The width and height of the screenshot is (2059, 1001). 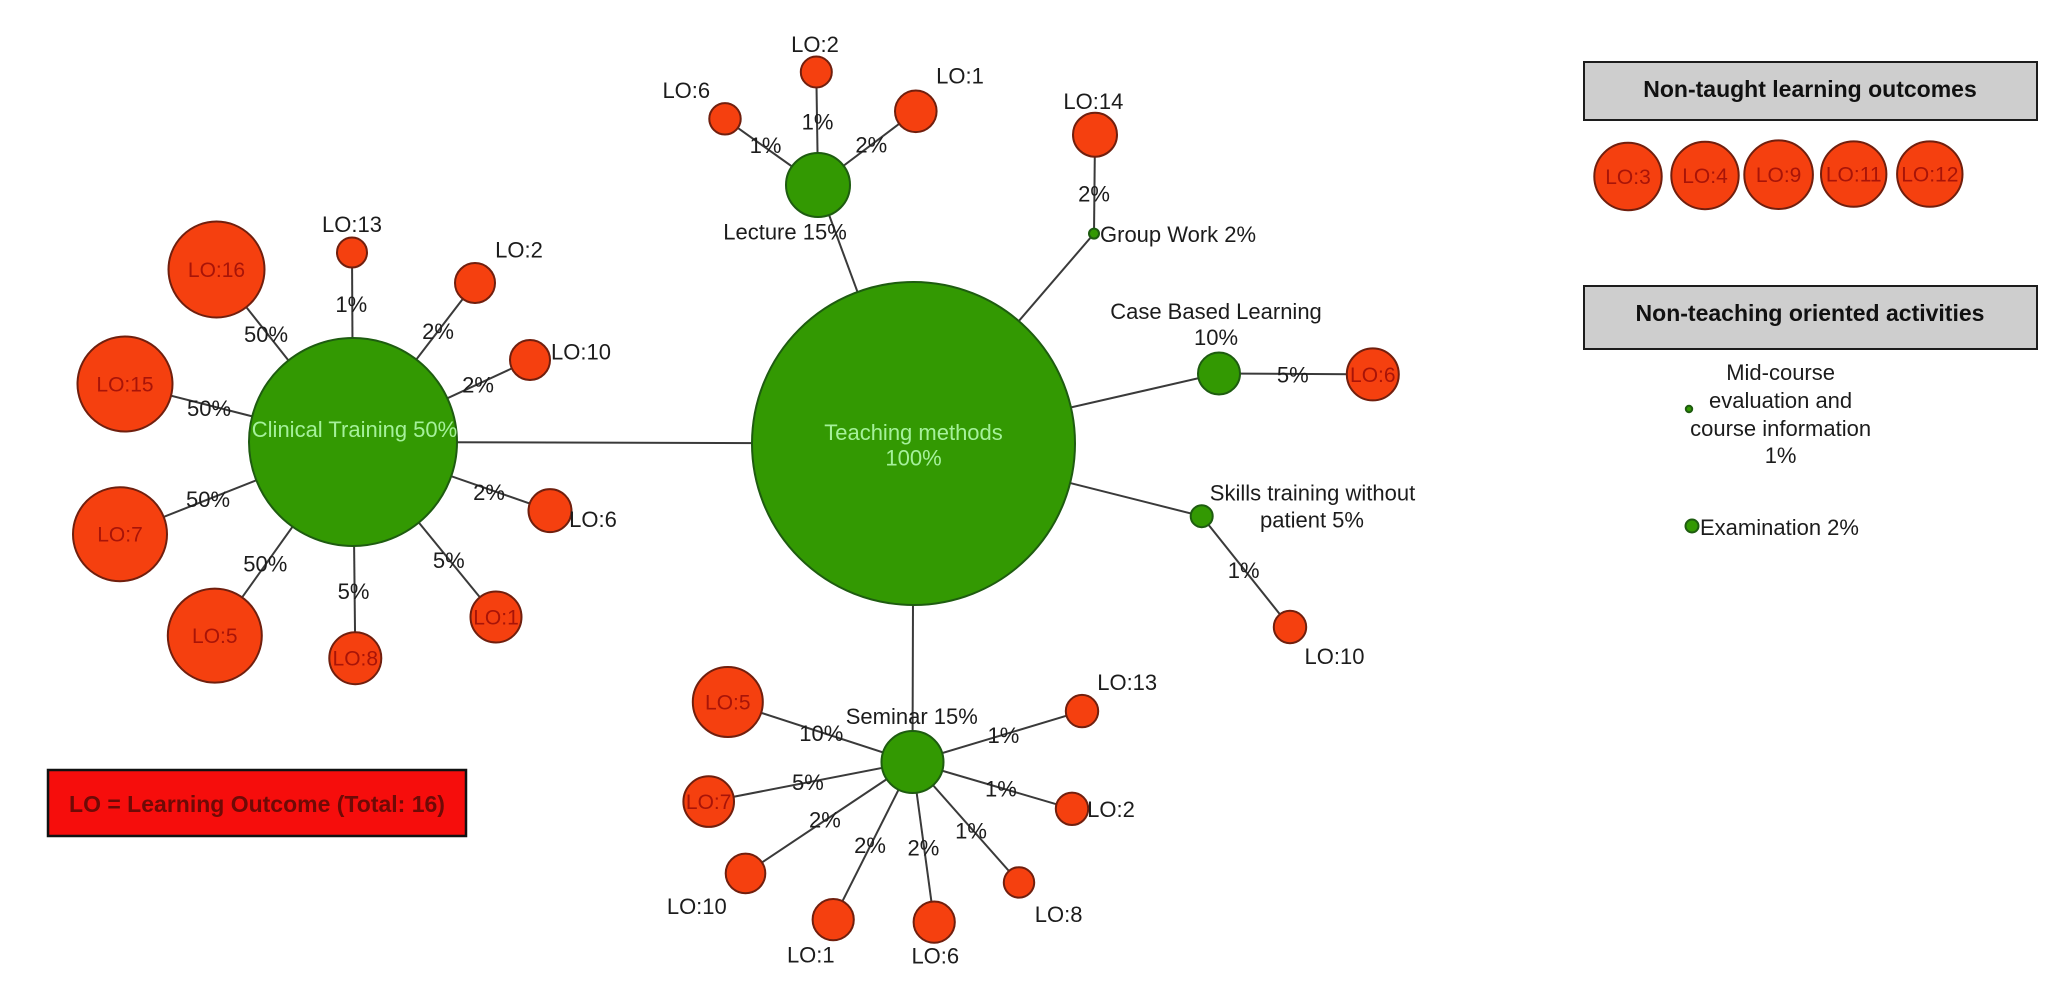 What do you see at coordinates (1705, 176) in the screenshot?
I see `svg-text: LO:4` at bounding box center [1705, 176].